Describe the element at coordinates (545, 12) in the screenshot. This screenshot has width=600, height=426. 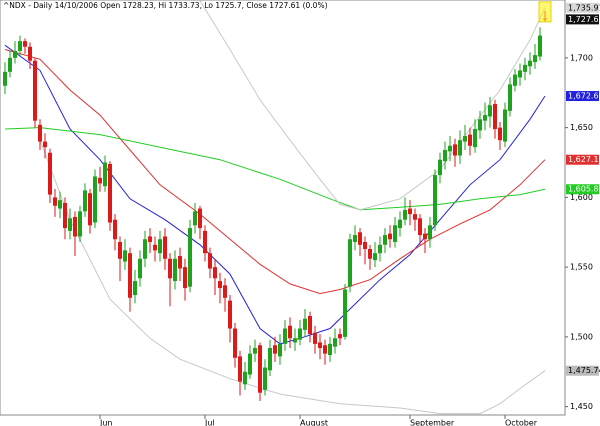
I see `last-candle-highlight` at that location.